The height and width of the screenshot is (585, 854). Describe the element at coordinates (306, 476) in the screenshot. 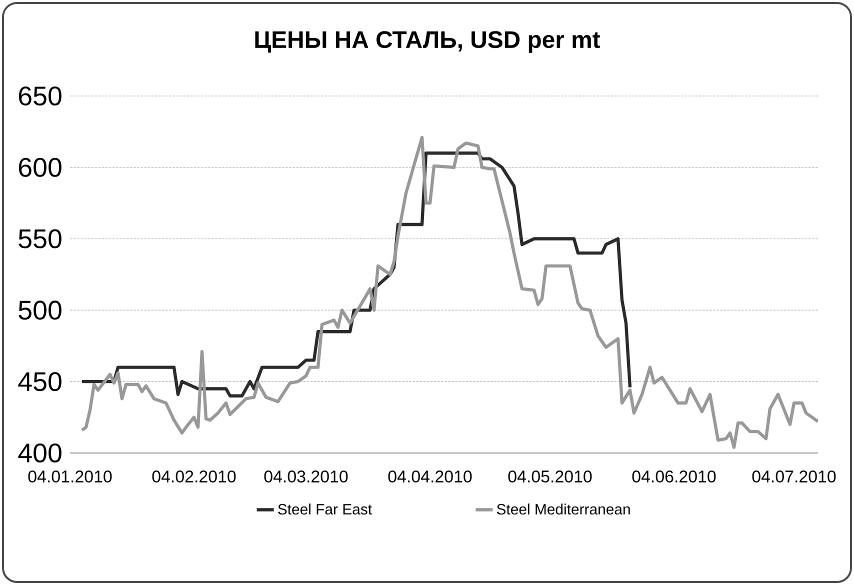

I see `x-tick-label: 04.03.2010` at that location.